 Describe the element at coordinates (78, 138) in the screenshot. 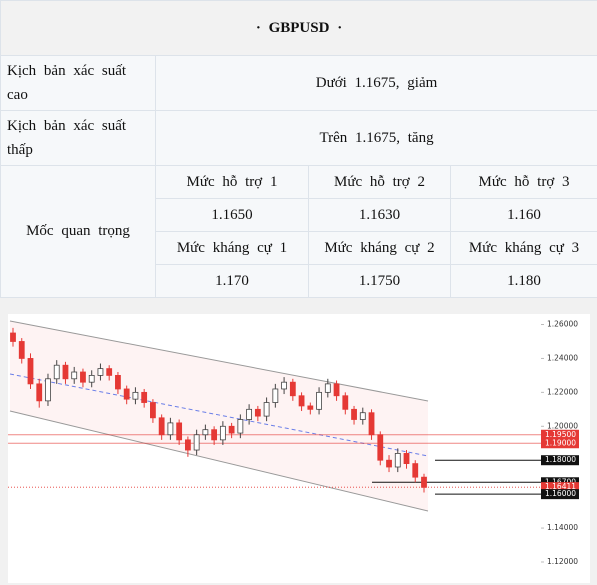

I see `row-label: Kịch bản xác suất thấp` at that location.